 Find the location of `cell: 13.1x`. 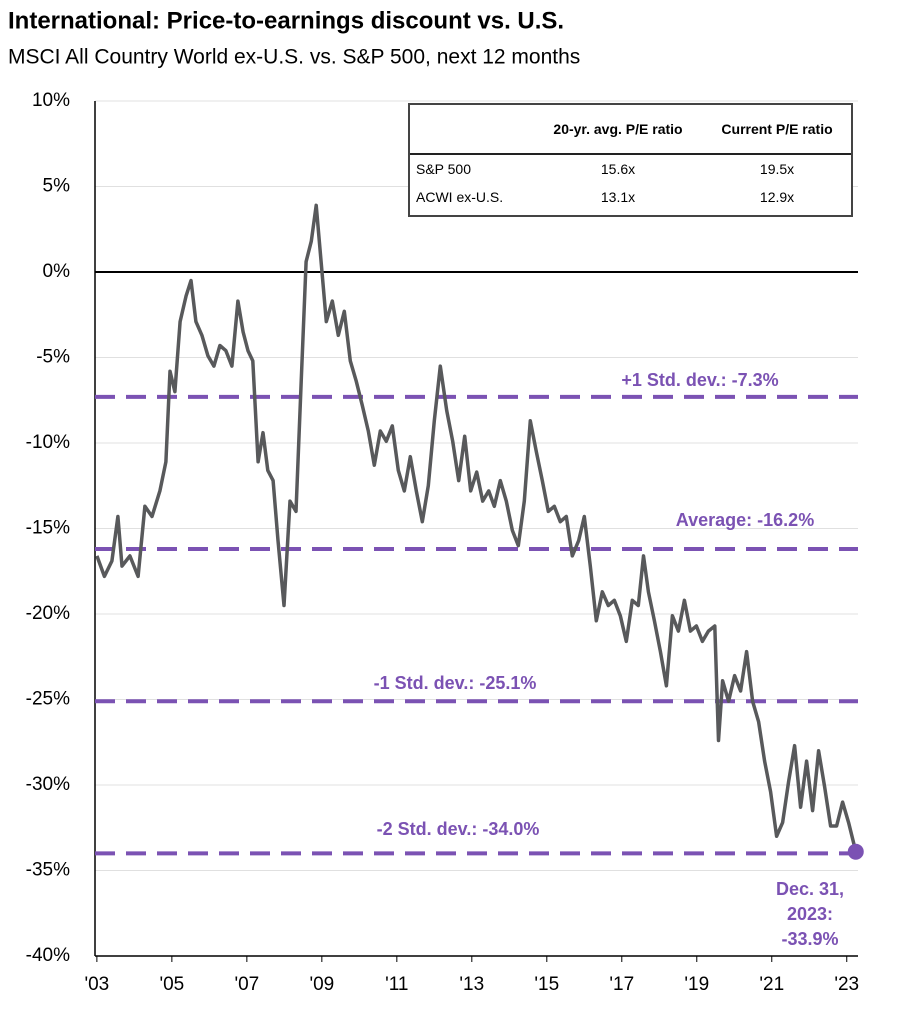

cell: 13.1x is located at coordinates (618, 197).